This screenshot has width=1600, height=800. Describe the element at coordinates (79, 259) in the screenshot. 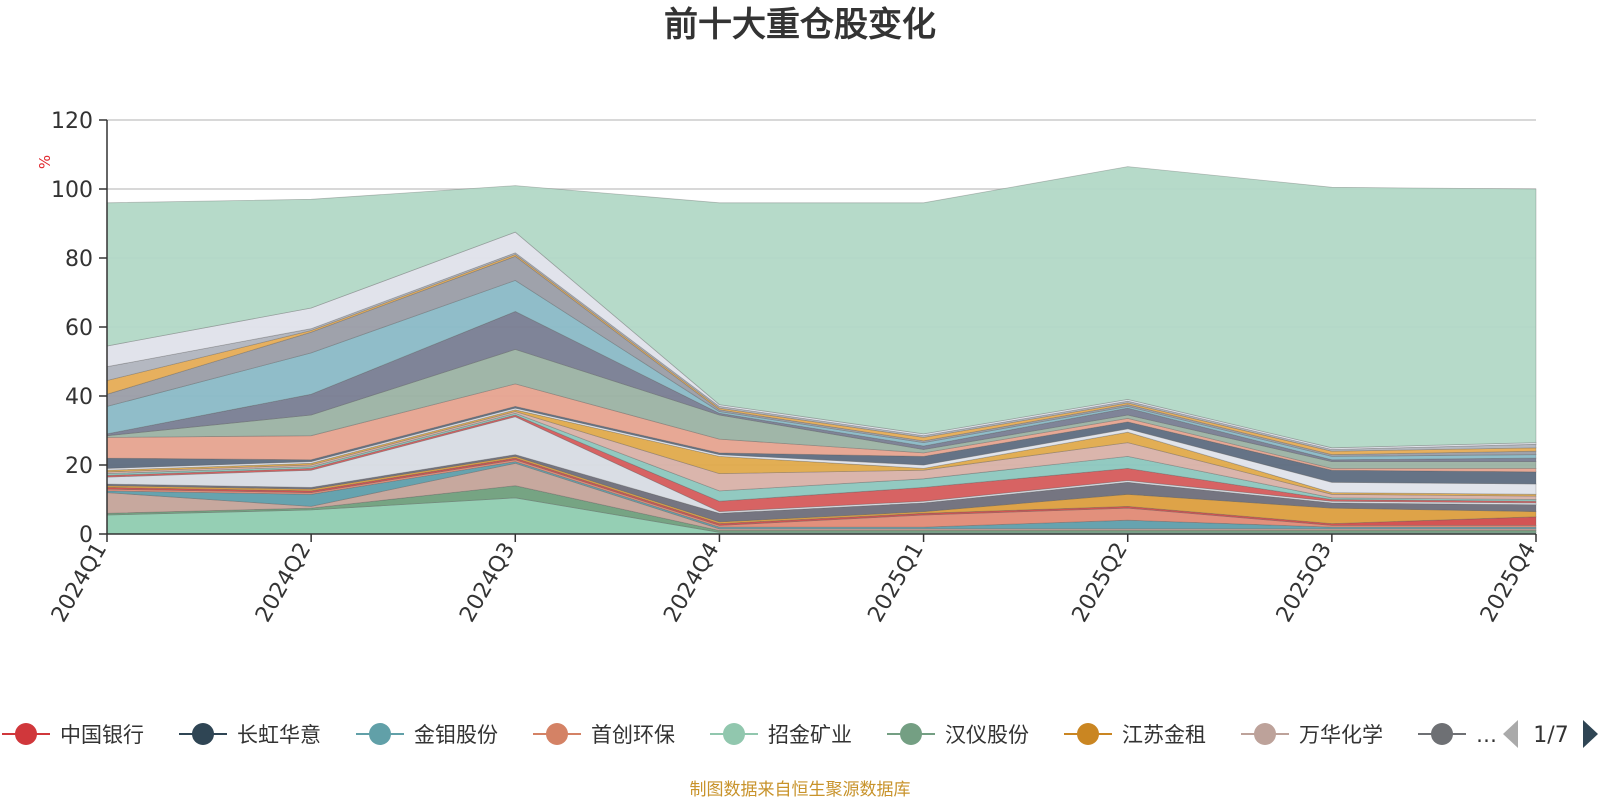

I see `y-tick-label: 80` at that location.